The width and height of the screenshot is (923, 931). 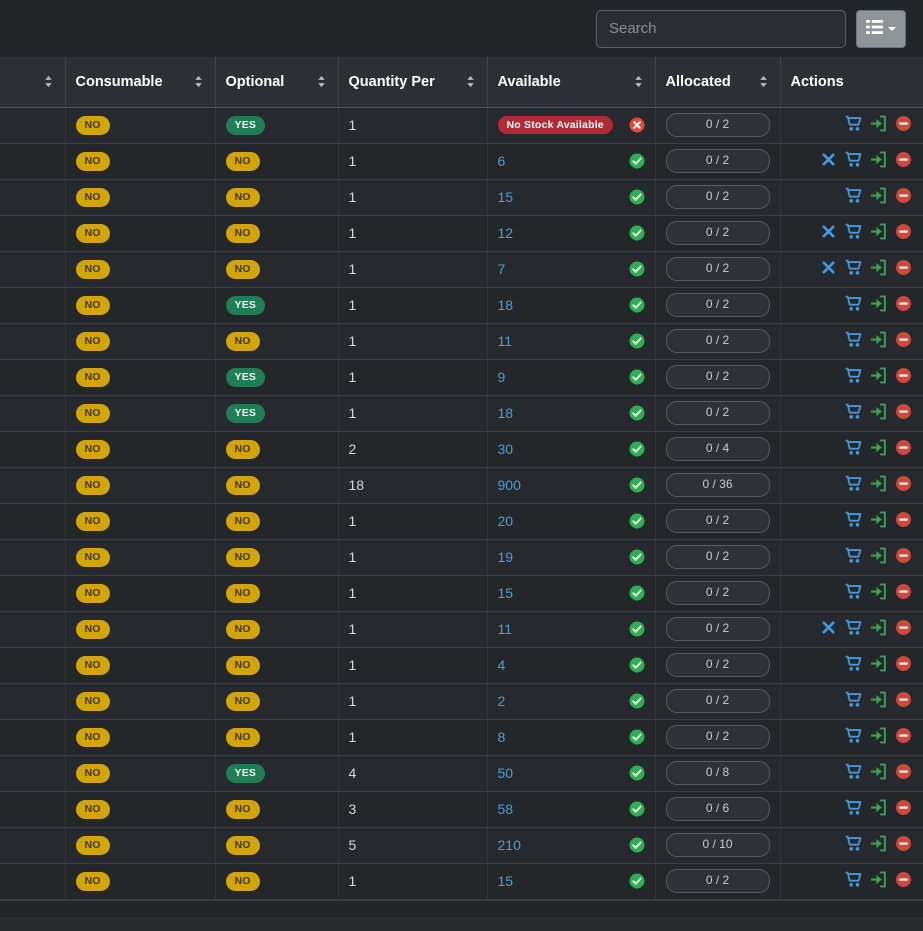 I want to click on available-link: 58, so click(x=505, y=809).